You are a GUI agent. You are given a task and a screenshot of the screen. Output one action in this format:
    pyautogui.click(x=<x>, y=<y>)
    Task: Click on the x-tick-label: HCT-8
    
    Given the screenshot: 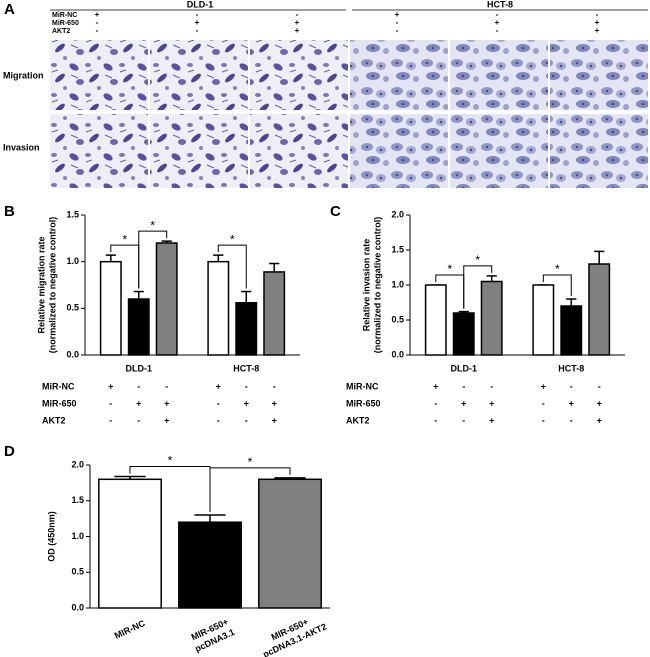 What is the action you would take?
    pyautogui.click(x=246, y=368)
    